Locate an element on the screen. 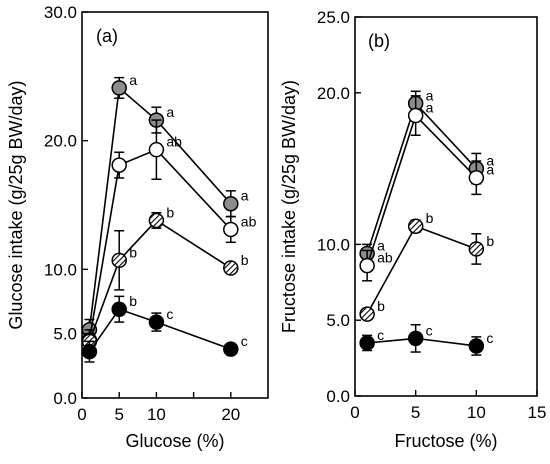 Image resolution: width=550 pixels, height=464 pixels. x-tick-label: 20 is located at coordinates (230, 414).